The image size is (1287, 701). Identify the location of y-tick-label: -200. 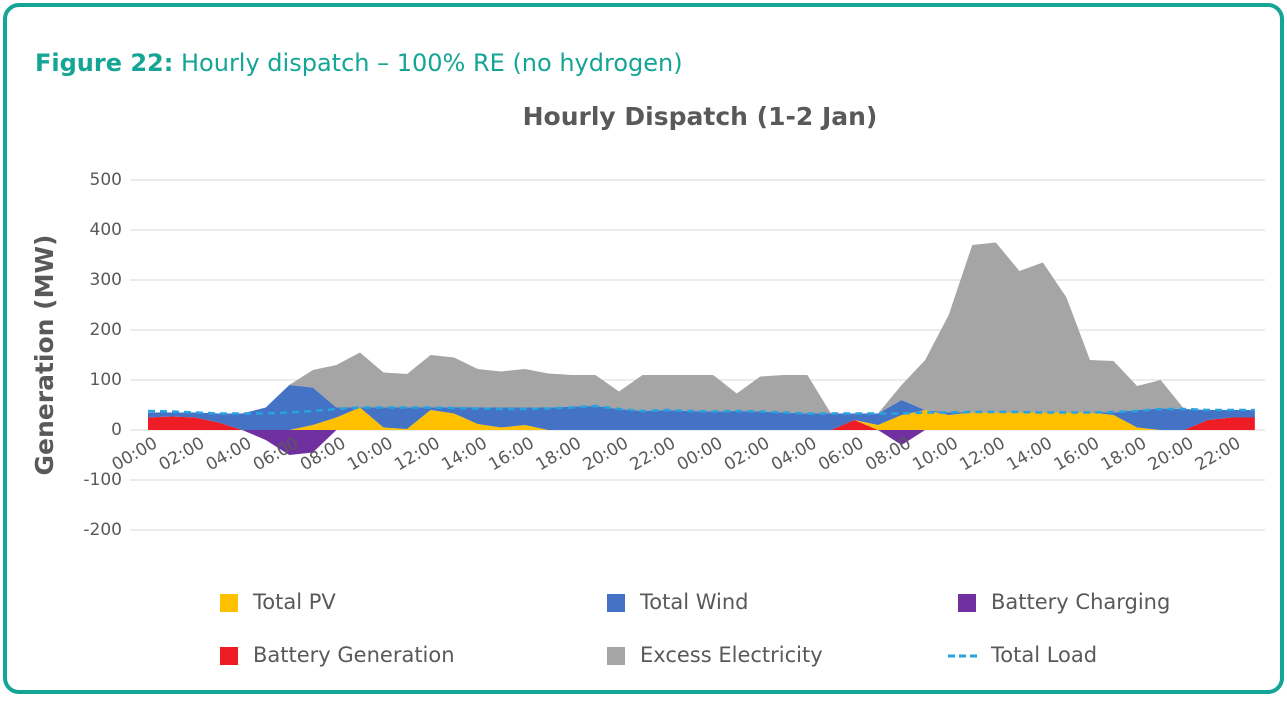
(102, 530).